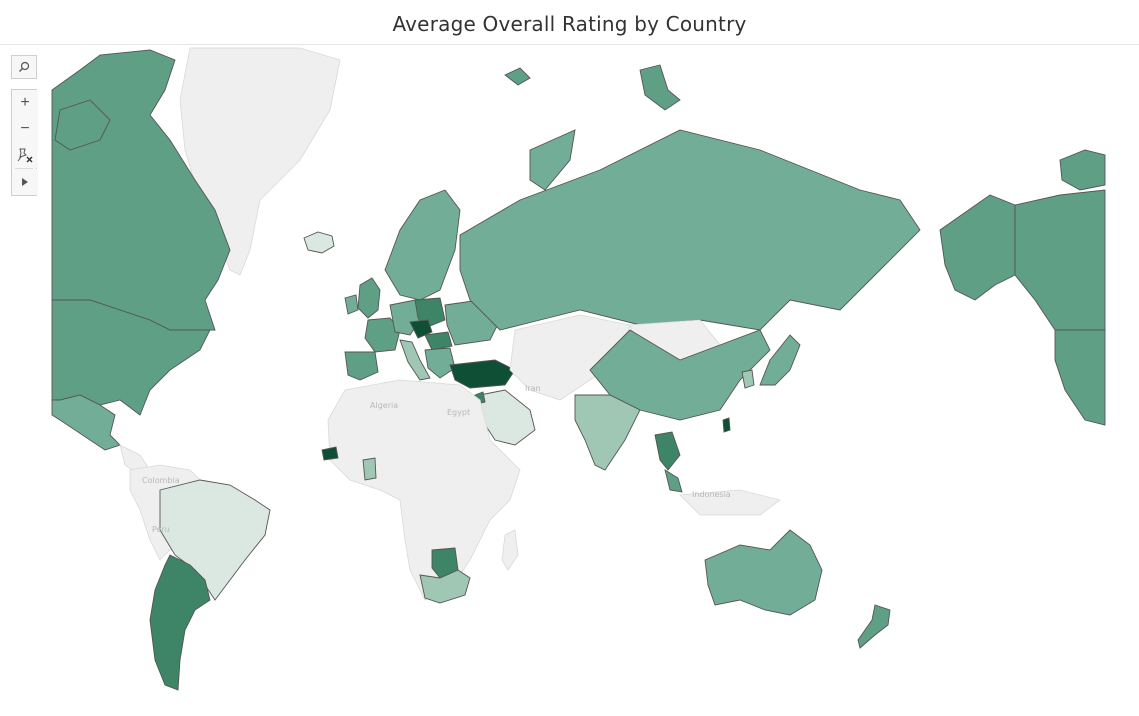  Describe the element at coordinates (780, 360) in the screenshot. I see `country-japan` at that location.